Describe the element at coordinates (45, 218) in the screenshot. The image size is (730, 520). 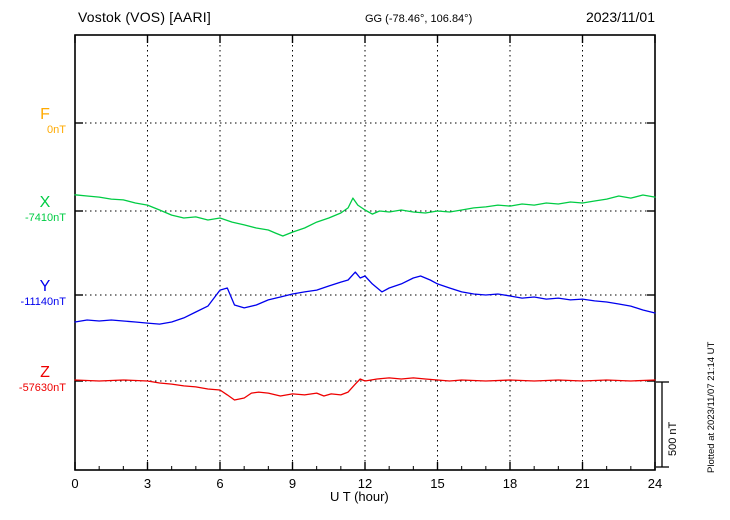
I see `component-baseline-x: -7410nT` at that location.